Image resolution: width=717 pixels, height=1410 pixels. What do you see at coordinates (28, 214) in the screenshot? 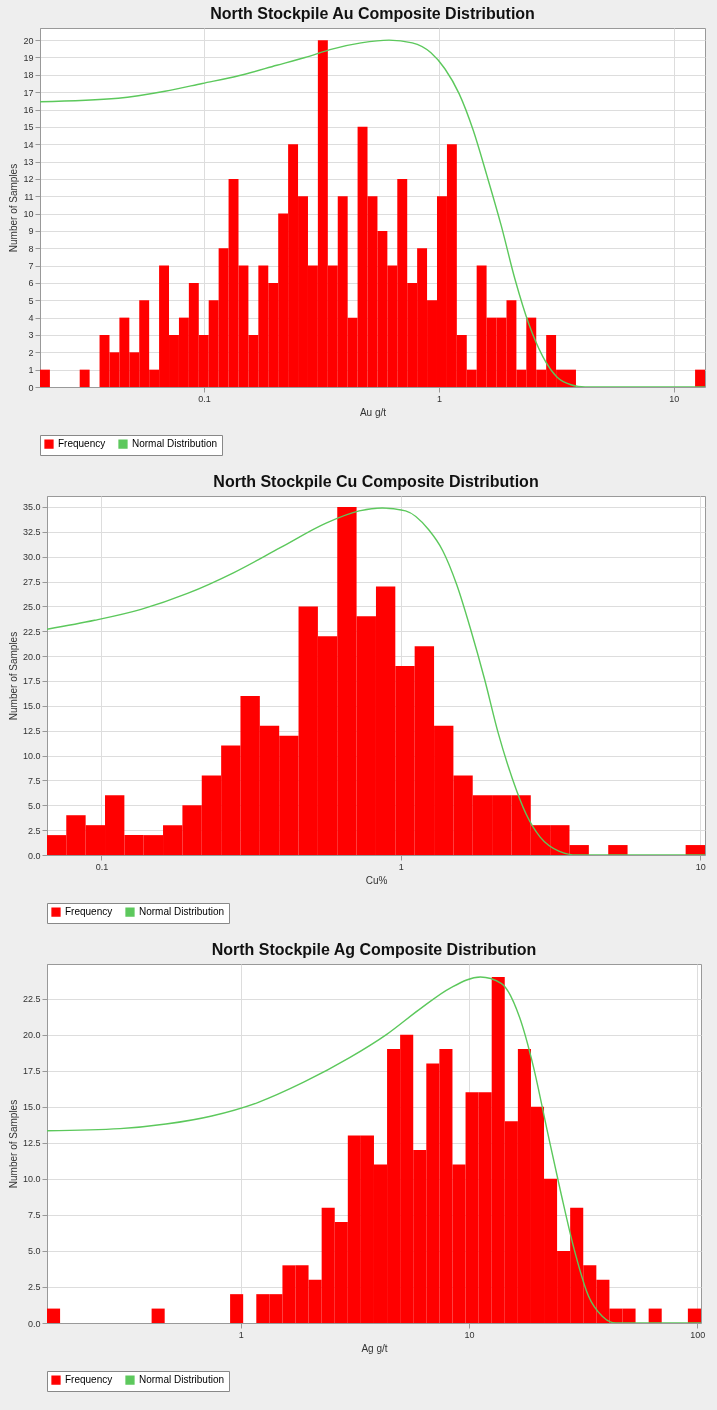
I see `y-tick-label: 10` at bounding box center [28, 214].